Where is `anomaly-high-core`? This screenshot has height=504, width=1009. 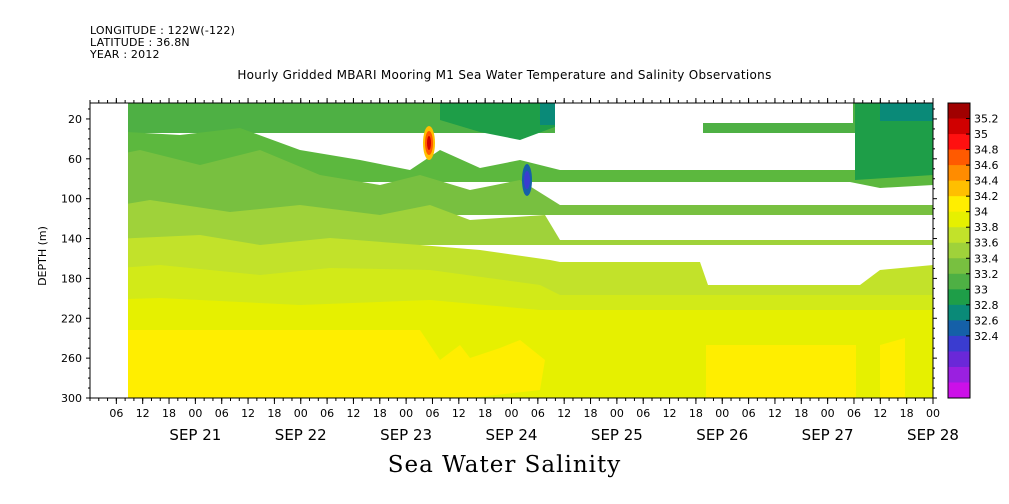
anomaly-high-core is located at coordinates (429, 143).